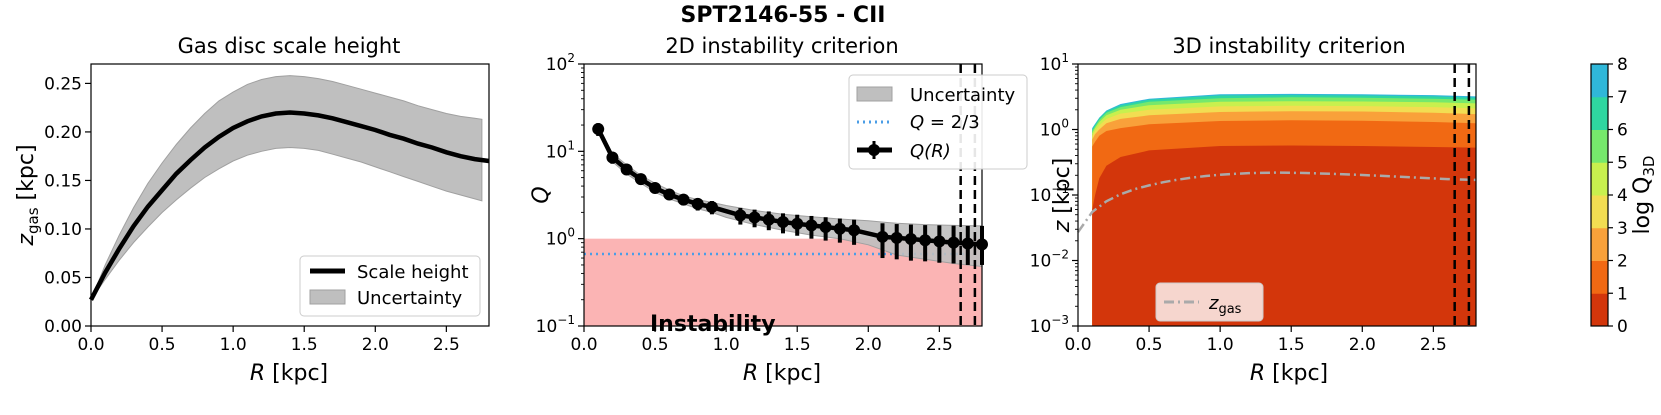 The image size is (1661, 415). What do you see at coordinates (1642, 206) in the screenshot?
I see `colorbar-label-main: log Q` at bounding box center [1642, 206].